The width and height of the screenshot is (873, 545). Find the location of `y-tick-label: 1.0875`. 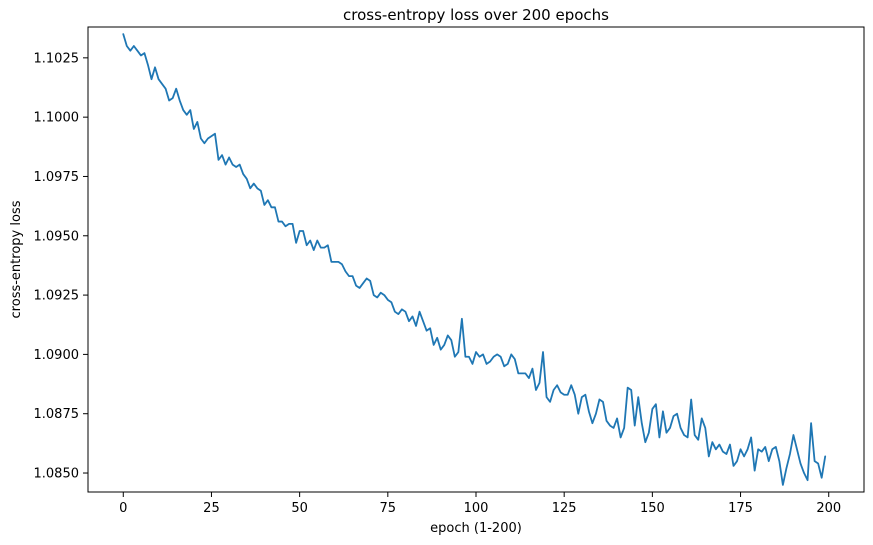

y-tick-label: 1.0875 is located at coordinates (57, 414).